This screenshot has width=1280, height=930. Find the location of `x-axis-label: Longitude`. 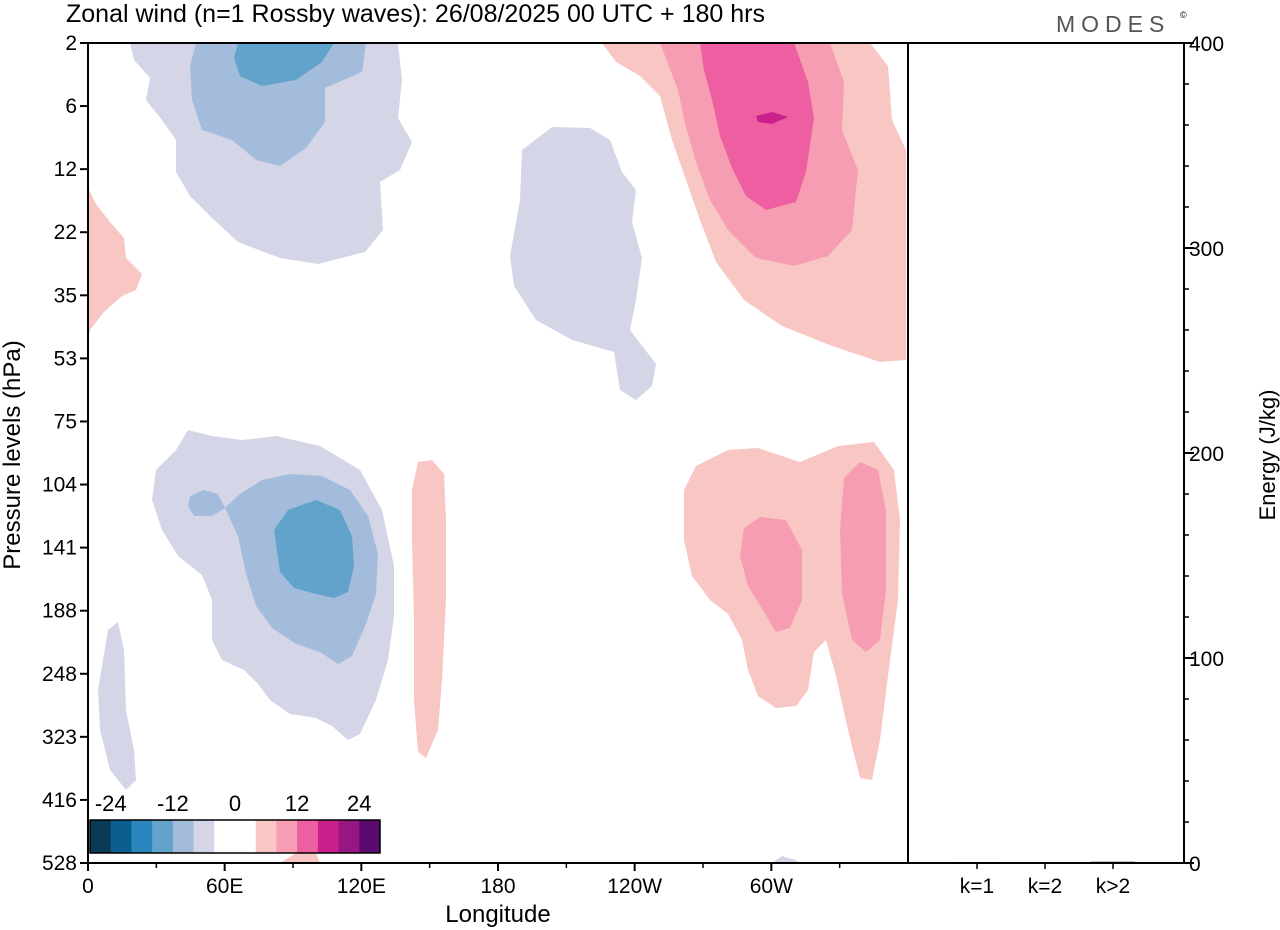

x-axis-label: Longitude is located at coordinates (497, 914).